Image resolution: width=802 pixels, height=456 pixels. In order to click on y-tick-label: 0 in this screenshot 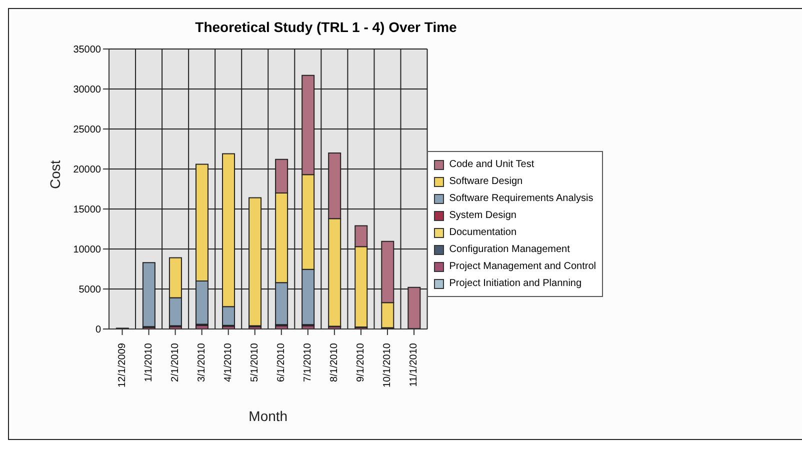, I will do `click(98, 330)`.